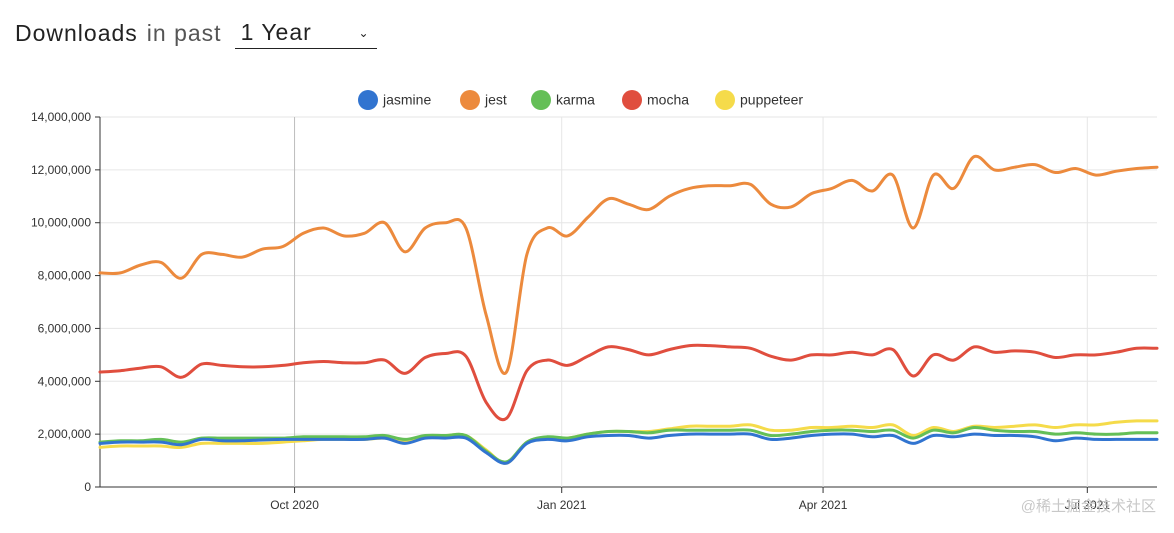  I want to click on y-tick-label: 6,000,000, so click(65, 328).